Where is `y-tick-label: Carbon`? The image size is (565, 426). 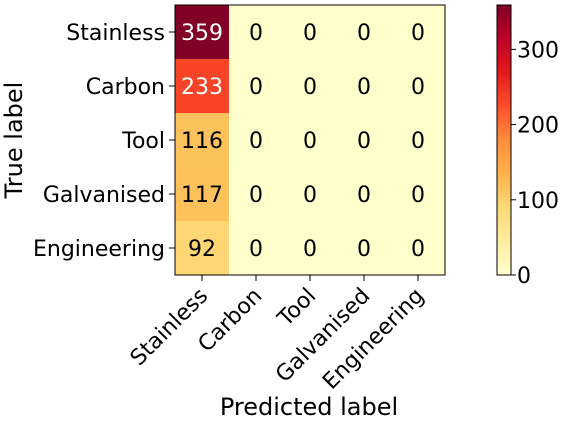 y-tick-label: Carbon is located at coordinates (125, 87).